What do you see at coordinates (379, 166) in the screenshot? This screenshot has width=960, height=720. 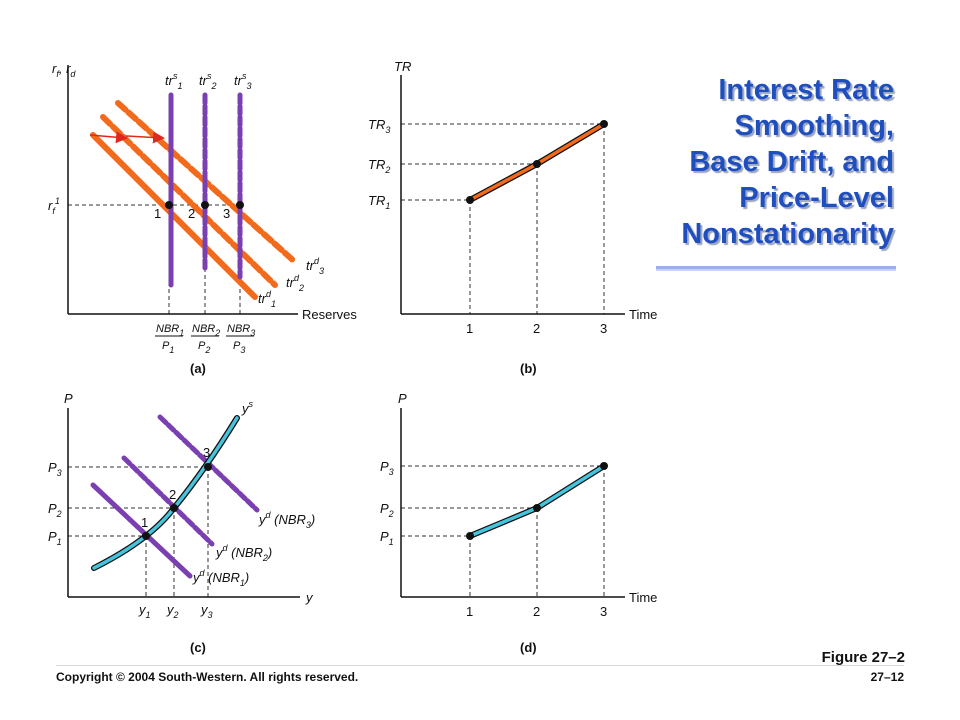 I see `y-tick-tr2: TR2` at bounding box center [379, 166].